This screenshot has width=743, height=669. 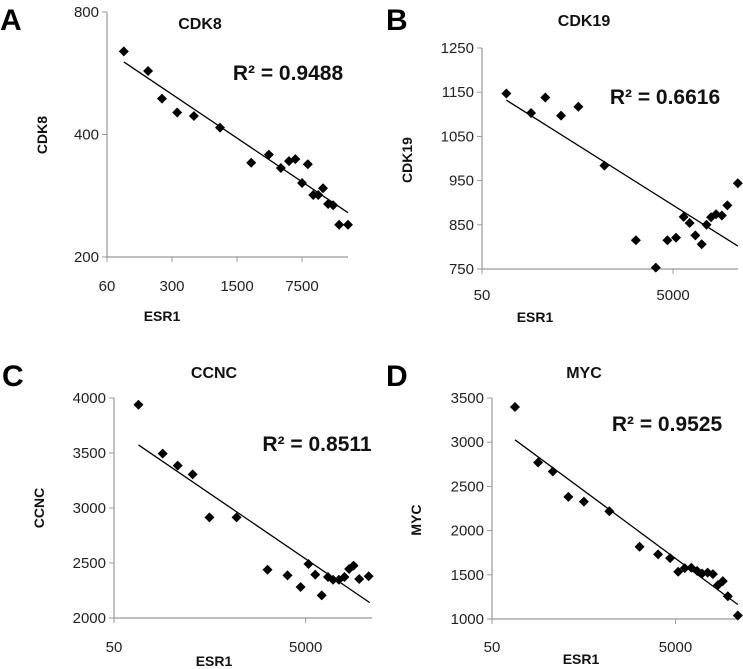 What do you see at coordinates (39, 508) in the screenshot?
I see `y-axis-label: CCNC` at bounding box center [39, 508].